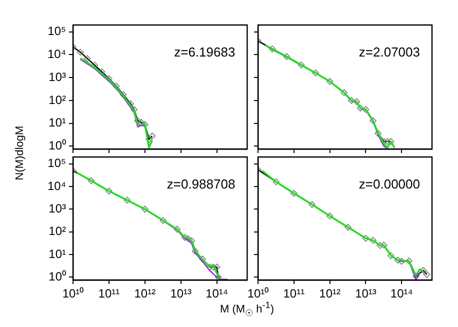 The width and height of the screenshot is (458, 327). Describe the element at coordinates (247, 309) in the screenshot. I see `x-axis-title: M (M$_{☉}$ h$^{-1}$)` at that location.